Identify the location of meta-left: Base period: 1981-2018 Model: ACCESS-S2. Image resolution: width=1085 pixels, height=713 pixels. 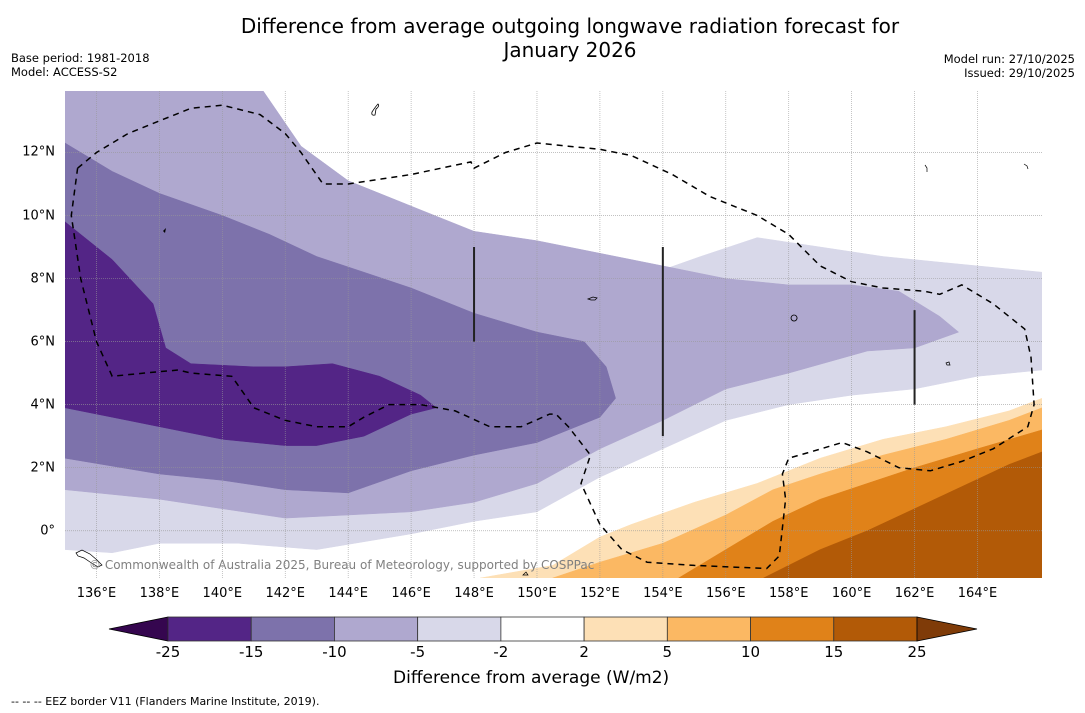
(80, 65).